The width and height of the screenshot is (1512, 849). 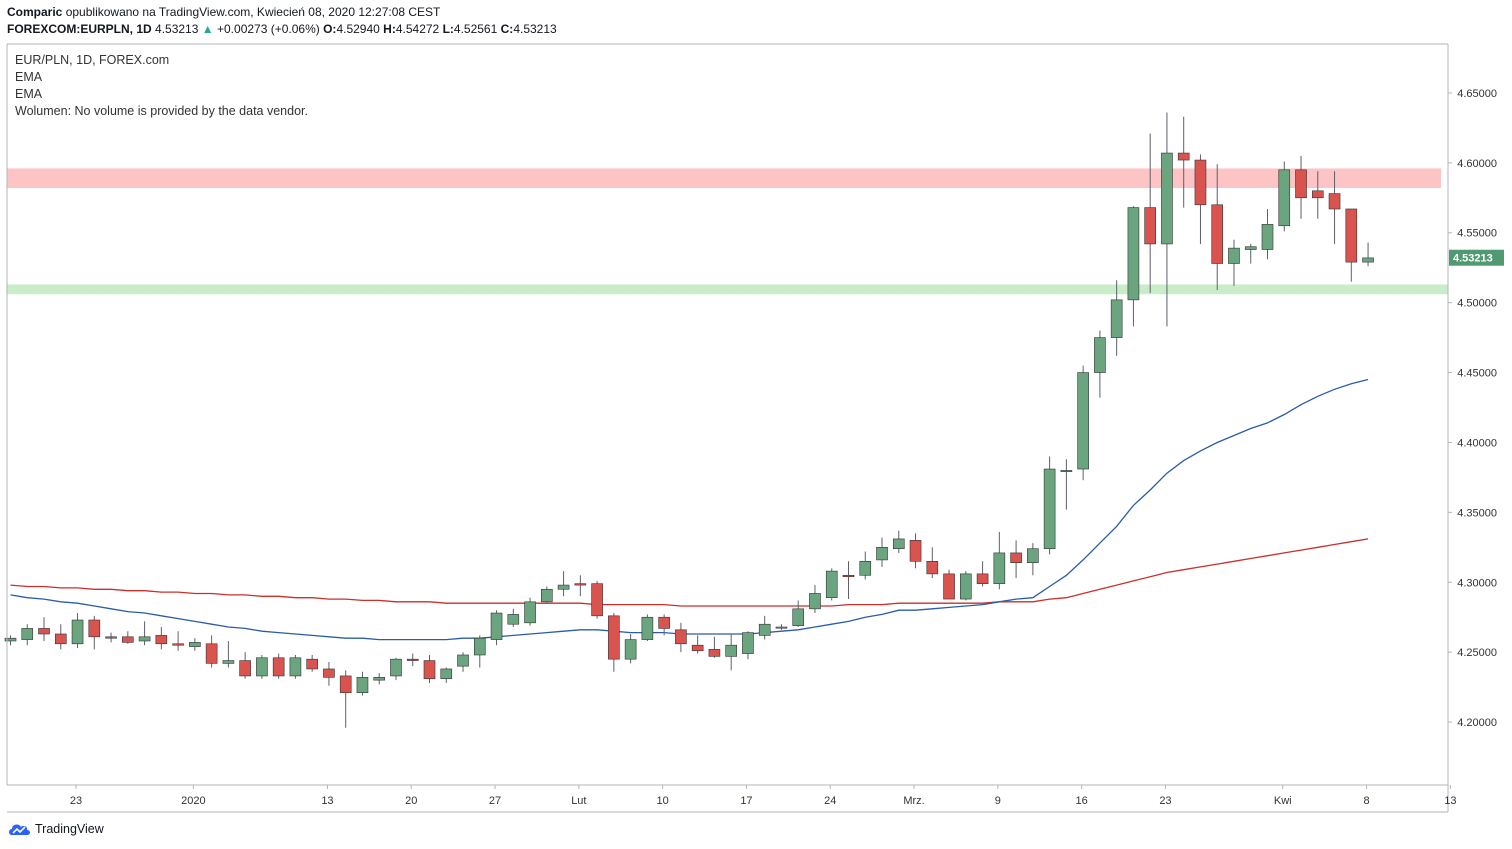 I want to click on time-tick-label: 17, so click(x=746, y=801).